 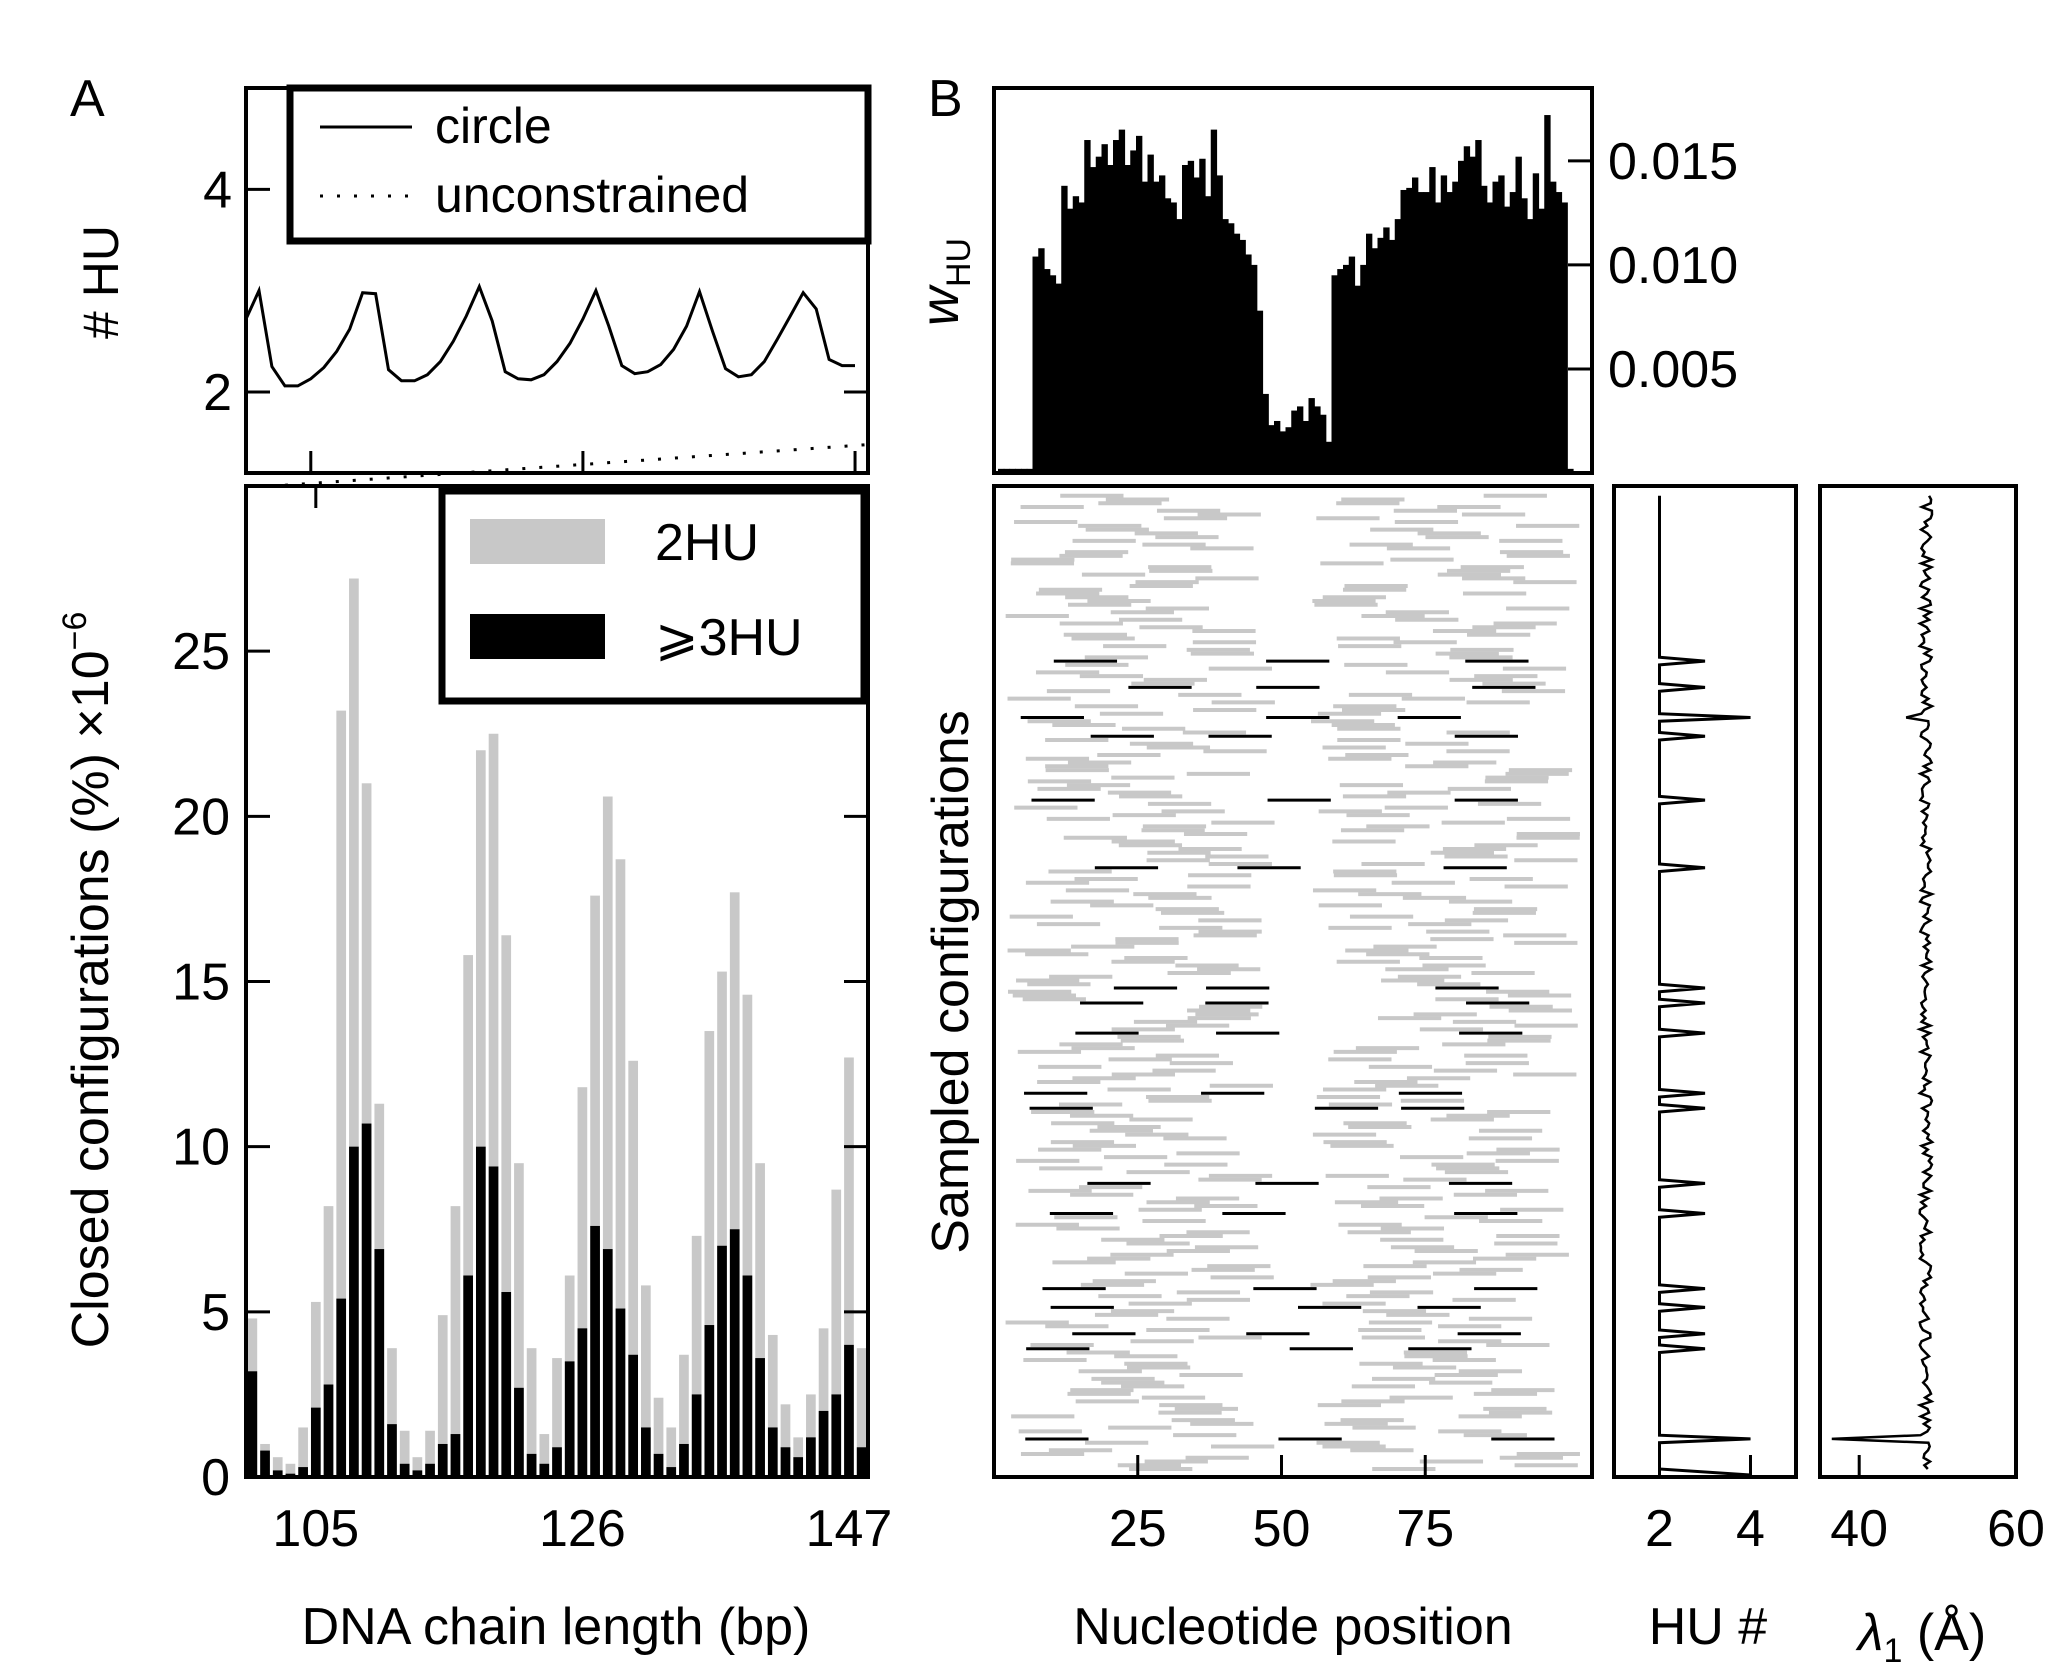 What do you see at coordinates (1892, 1651) in the screenshot?
I see `x-axis-label-b-lambda-sub: 1` at bounding box center [1892, 1651].